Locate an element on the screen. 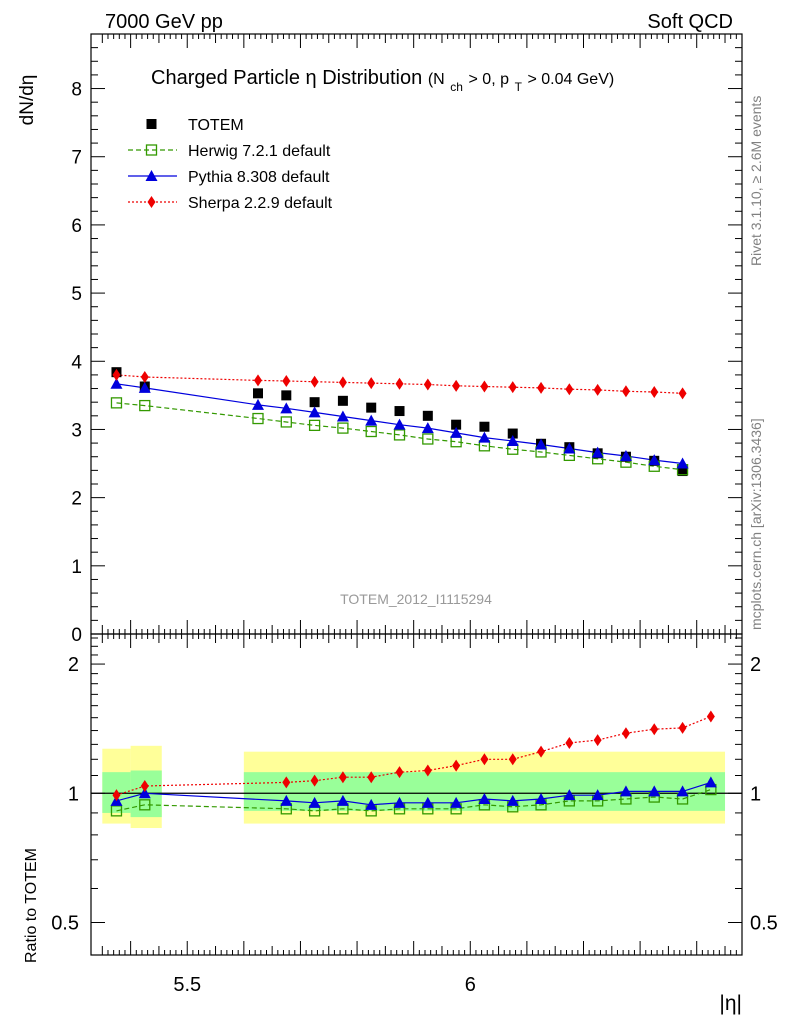 The width and height of the screenshot is (786, 1024). ratio-y-tick-label: 2 is located at coordinates (73, 665).